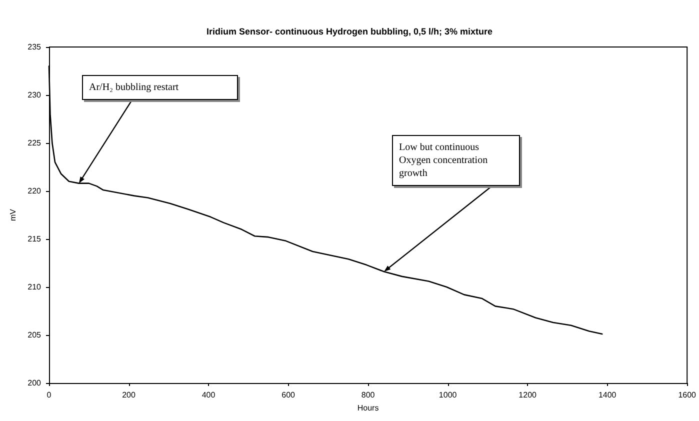  What do you see at coordinates (368, 407) in the screenshot?
I see `x-axis-title: Hours` at bounding box center [368, 407].